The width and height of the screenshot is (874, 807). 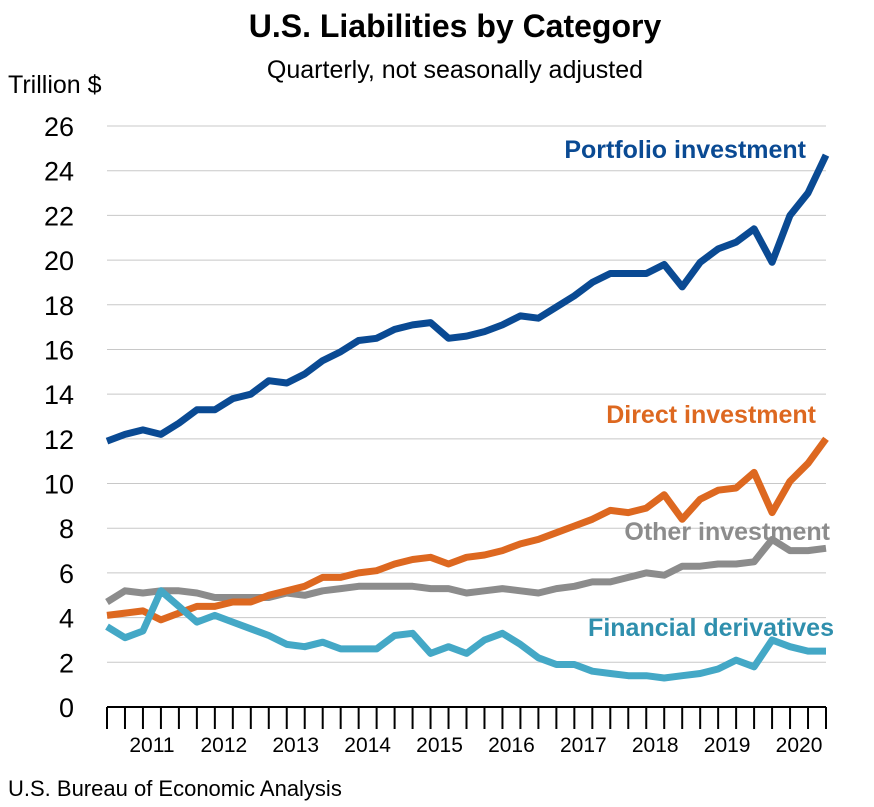 I want to click on y-tick-label: 16, so click(x=59, y=350).